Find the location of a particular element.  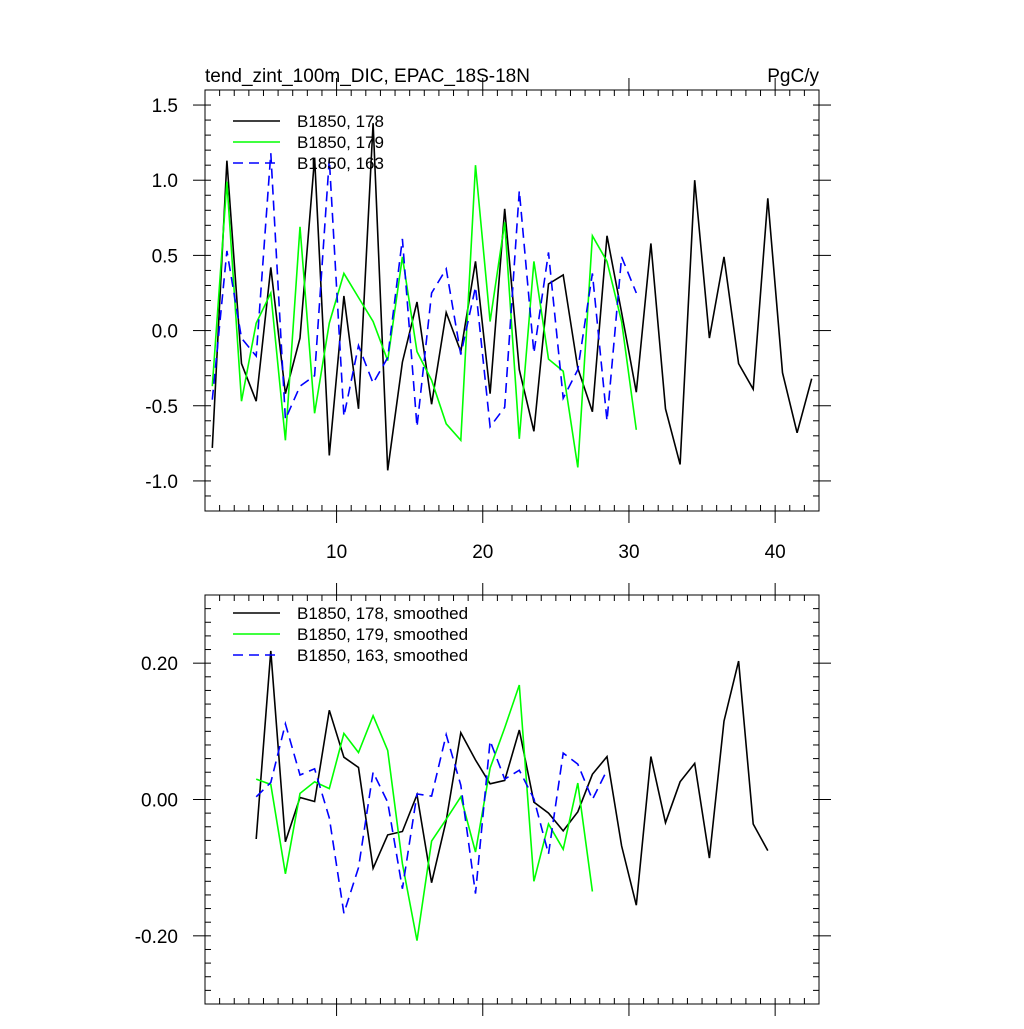

x-tick-label: 10 is located at coordinates (336, 552).